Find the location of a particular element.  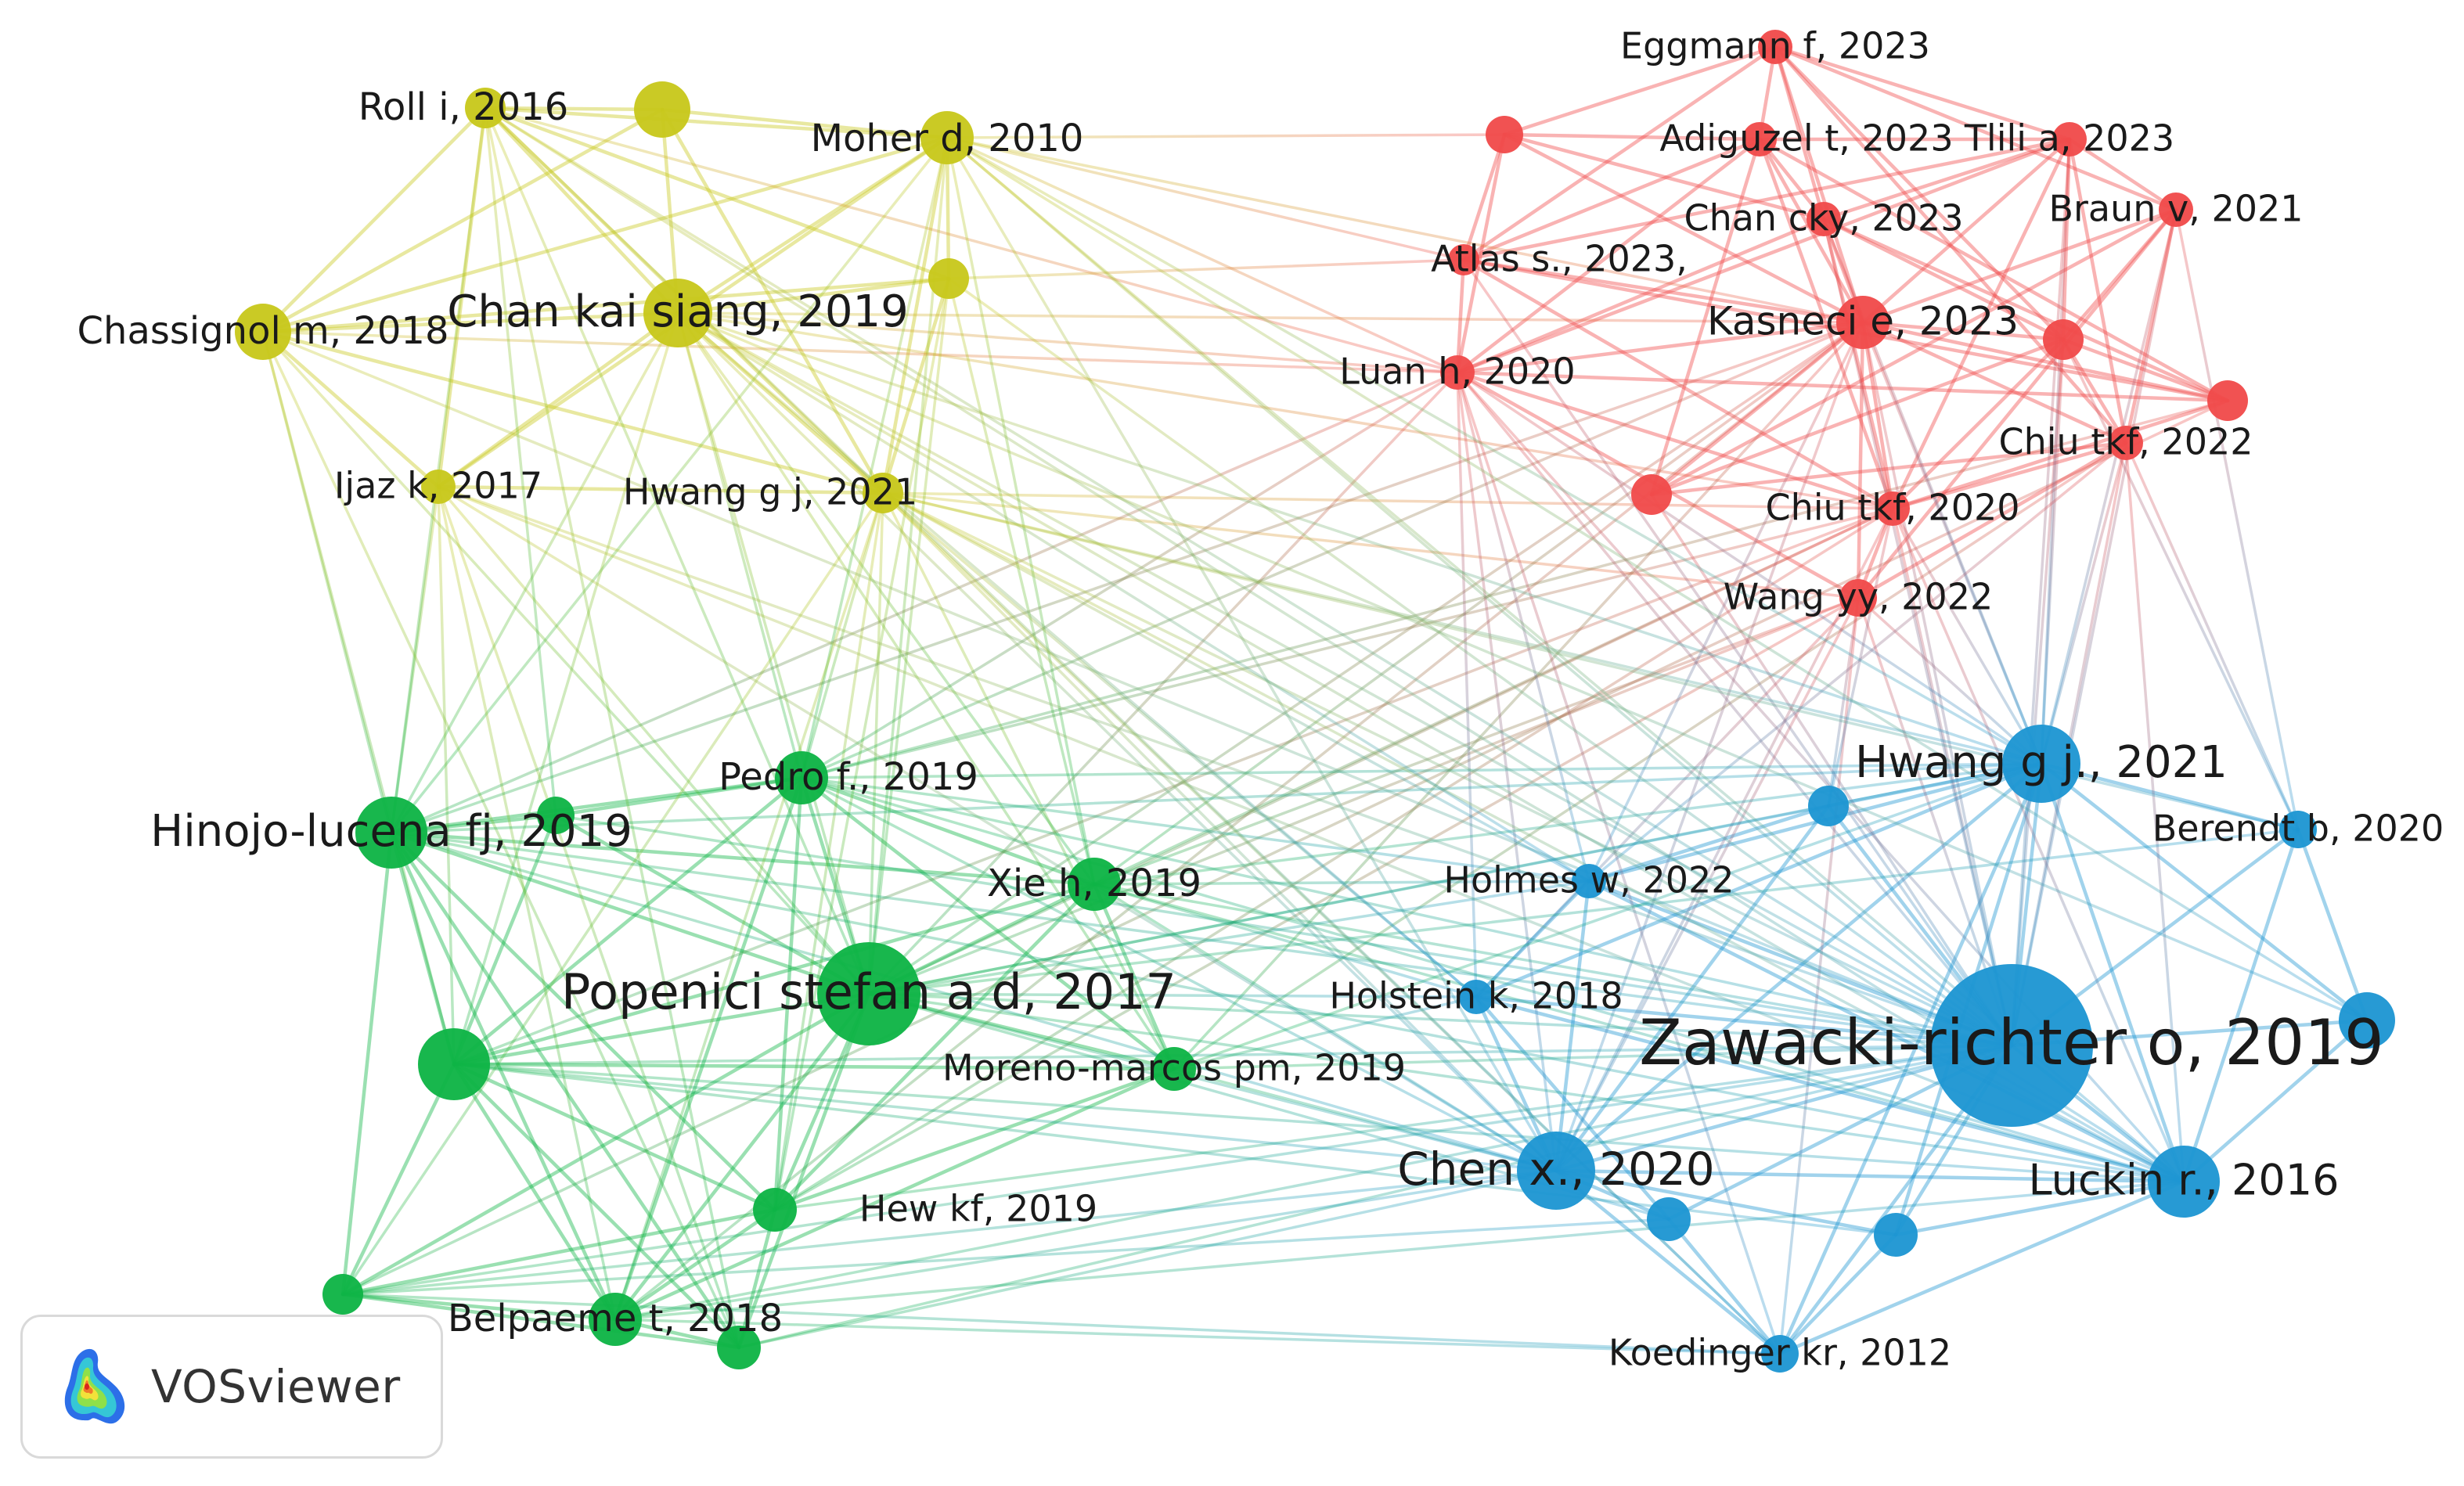

link-hwang_b-blu_u2 is located at coordinates (2204, 892).